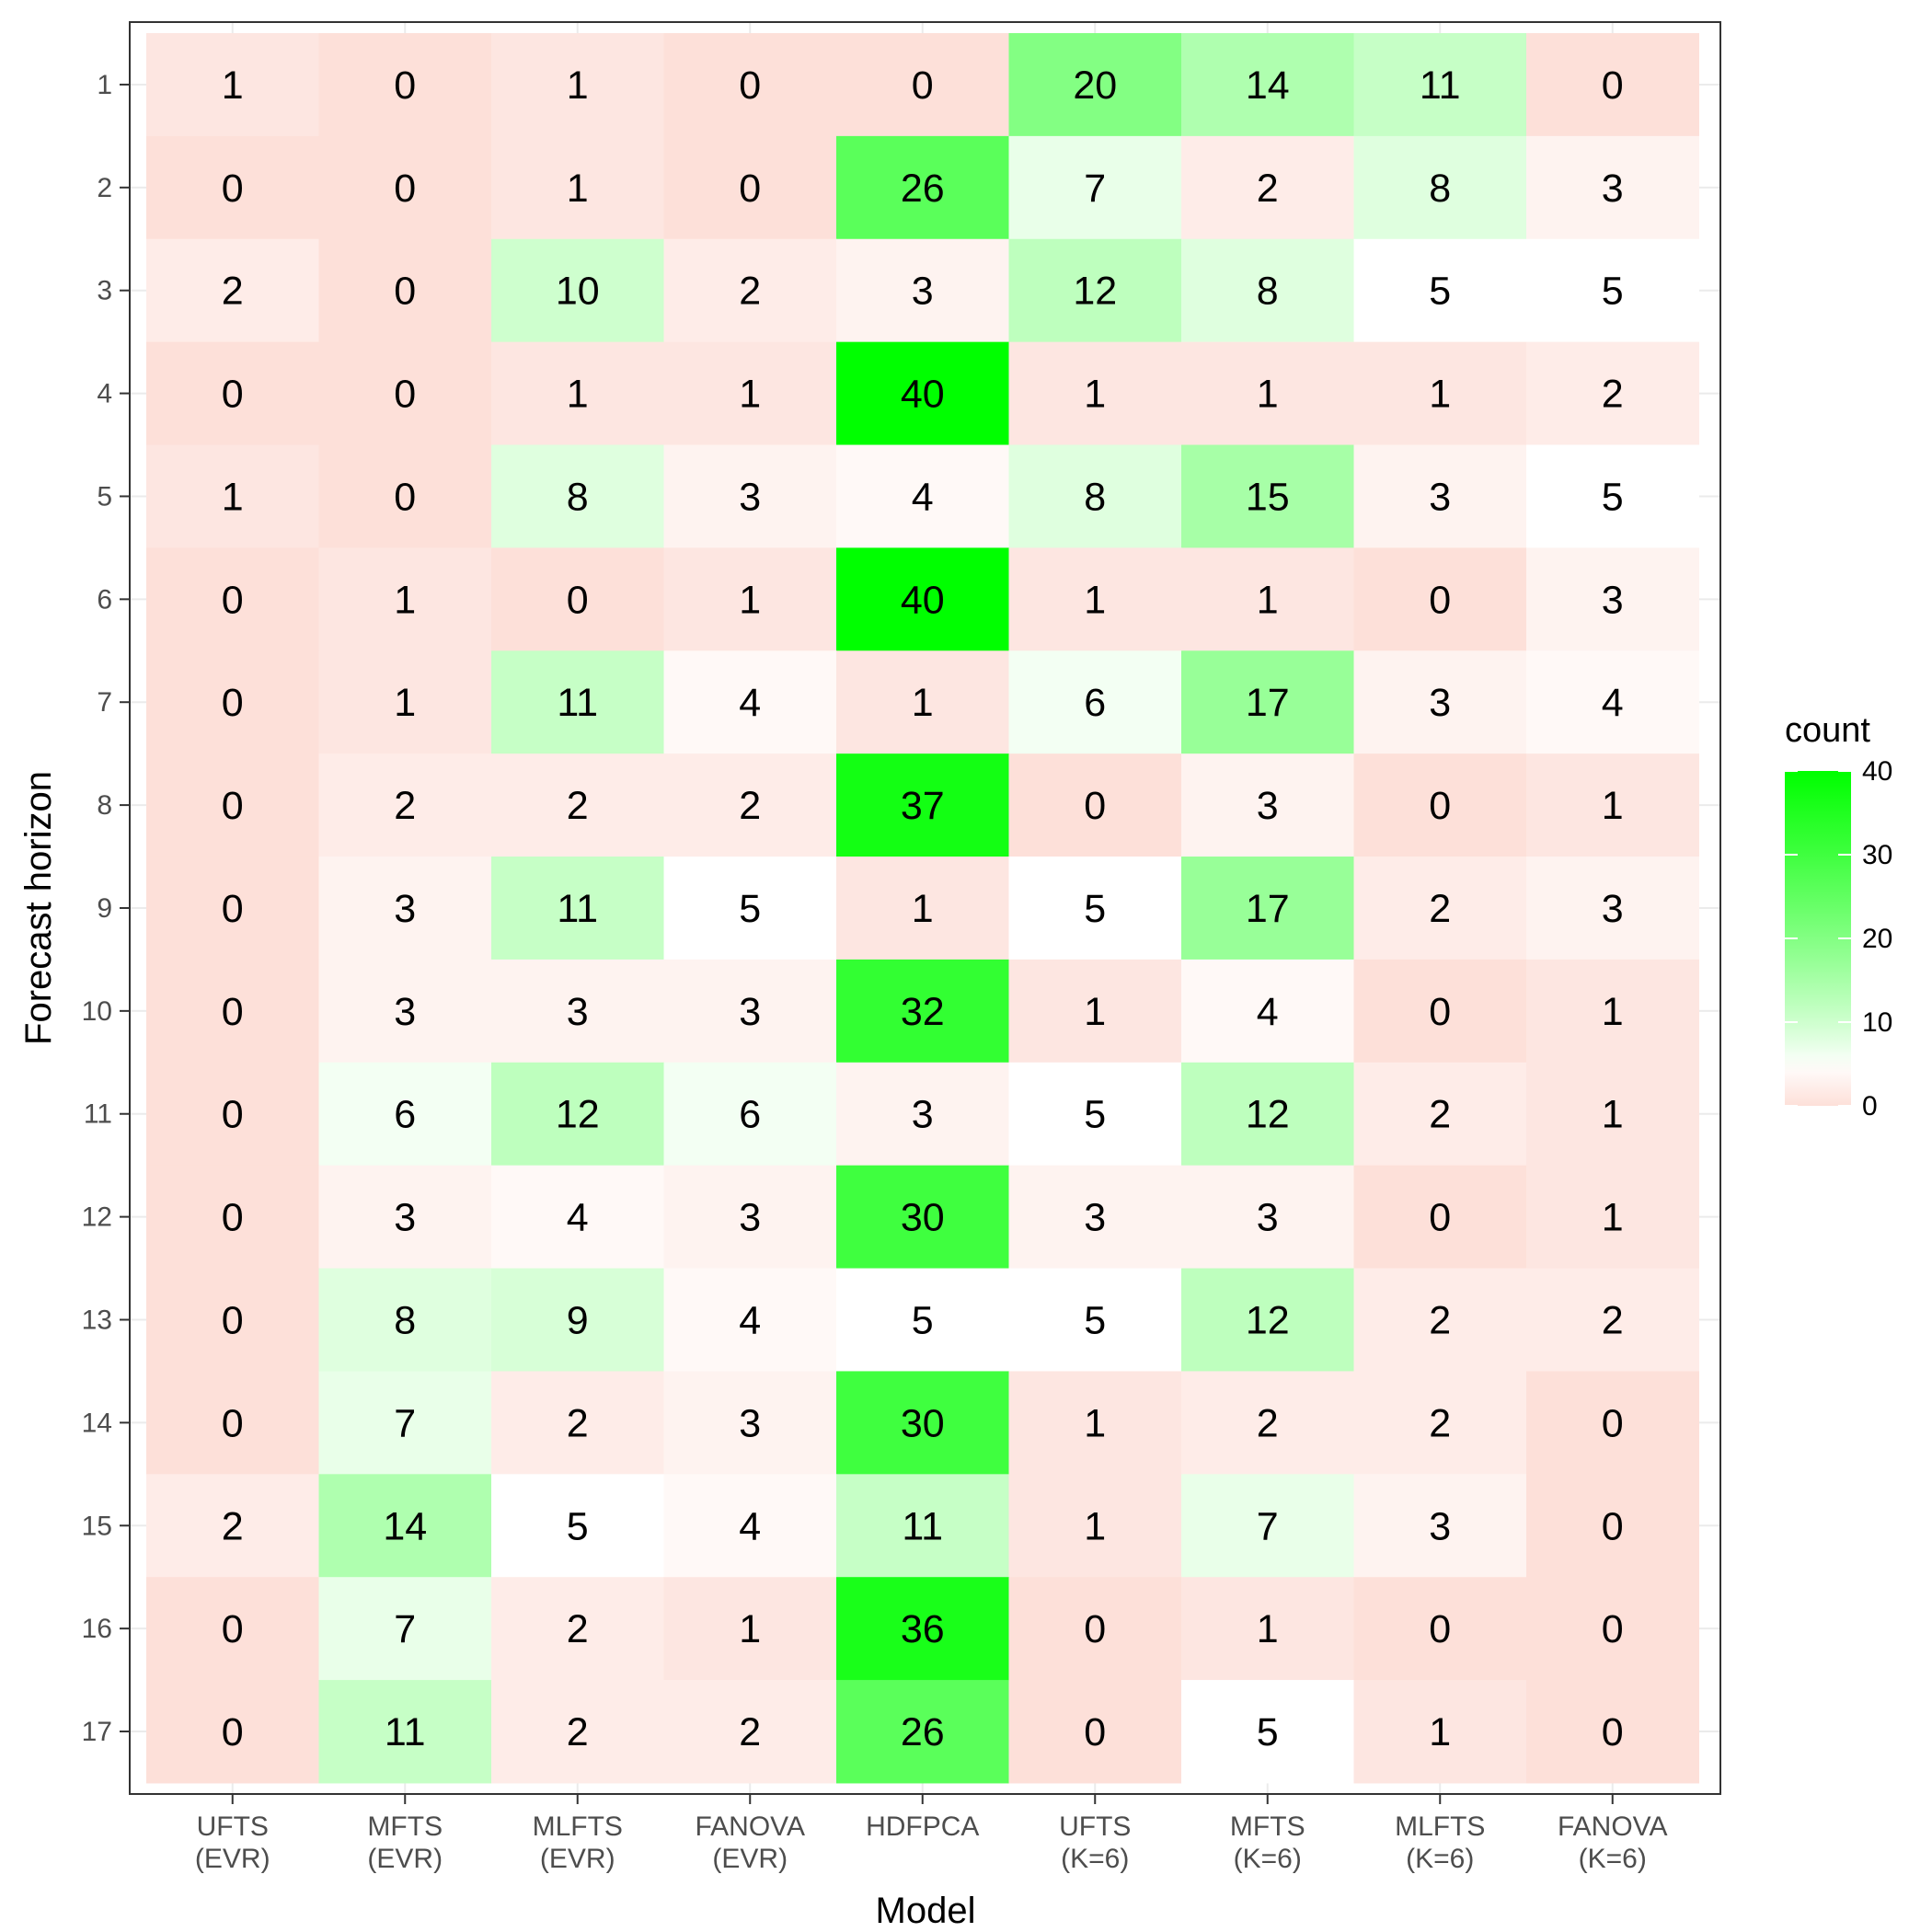 The image size is (1932, 1932). I want to click on cell-label: 9, so click(578, 1321).